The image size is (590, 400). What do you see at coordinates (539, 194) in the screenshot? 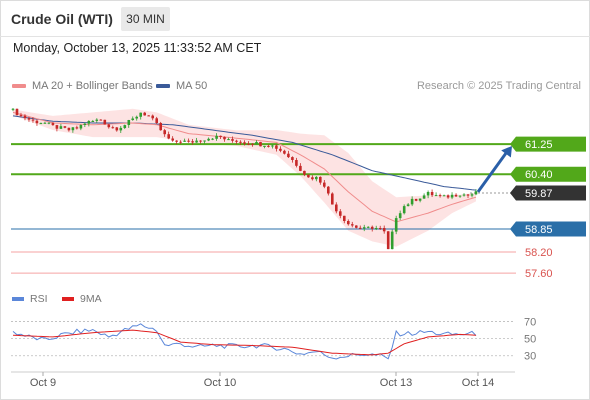
I see `level-label: 59.87` at bounding box center [539, 194].